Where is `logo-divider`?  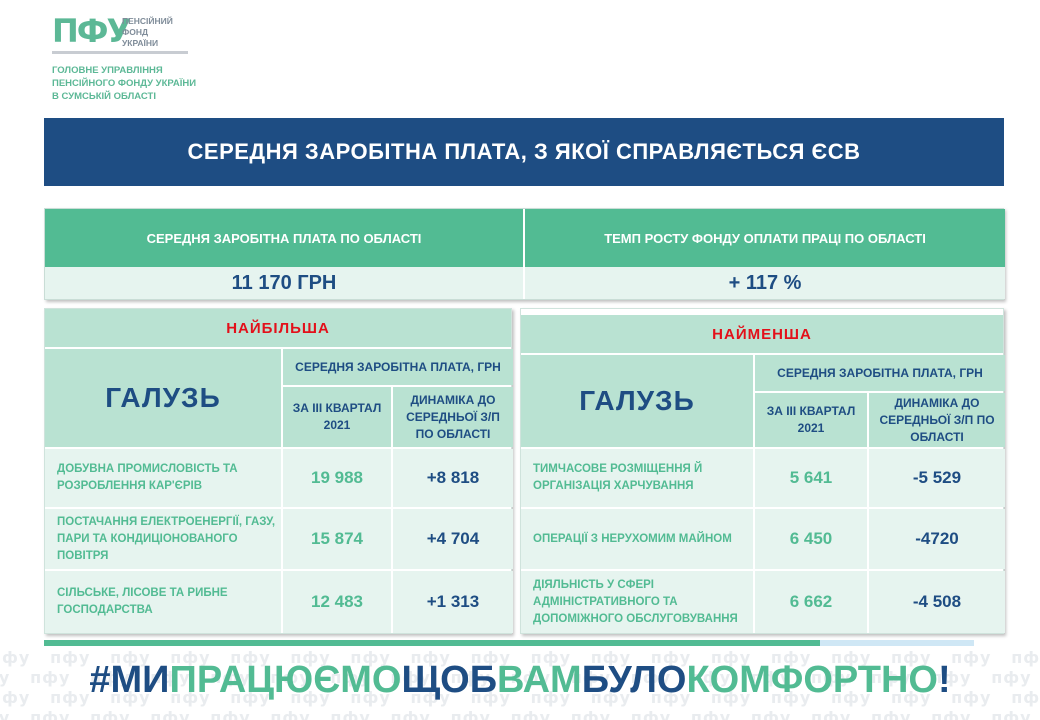
logo-divider is located at coordinates (120, 52).